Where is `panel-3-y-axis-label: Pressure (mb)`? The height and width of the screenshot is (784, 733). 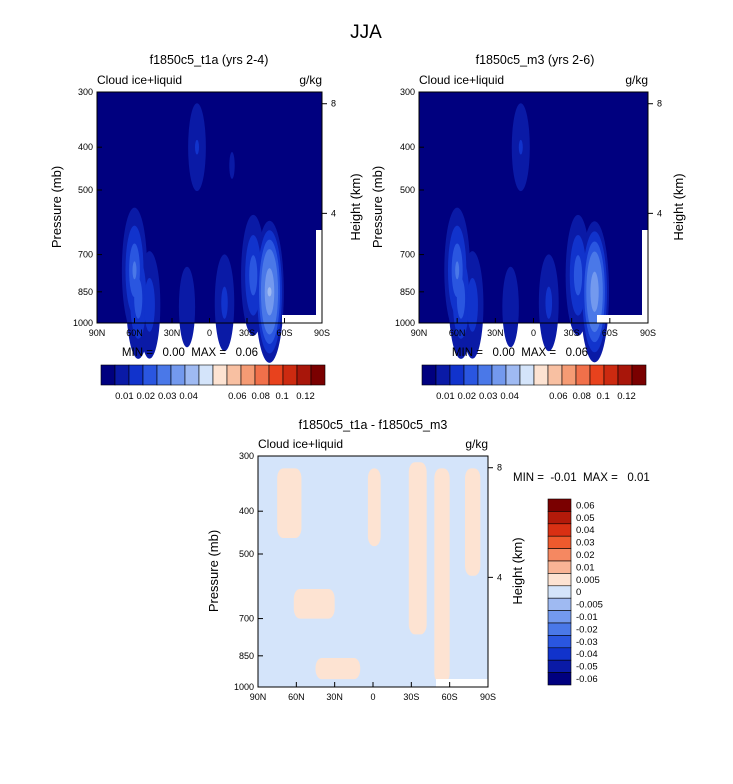 panel-3-y-axis-label: Pressure (mb) is located at coordinates (213, 571).